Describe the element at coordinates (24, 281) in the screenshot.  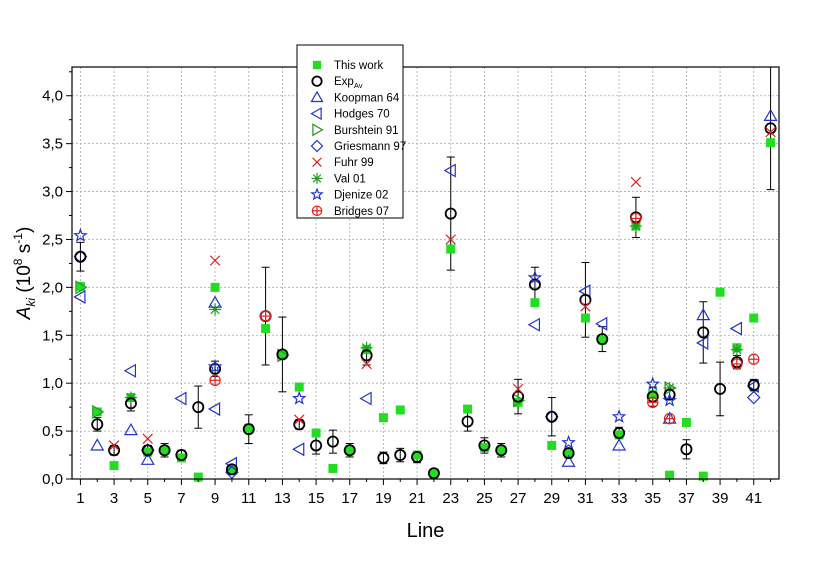
I see `y-axis-label-power: (10` at that location.